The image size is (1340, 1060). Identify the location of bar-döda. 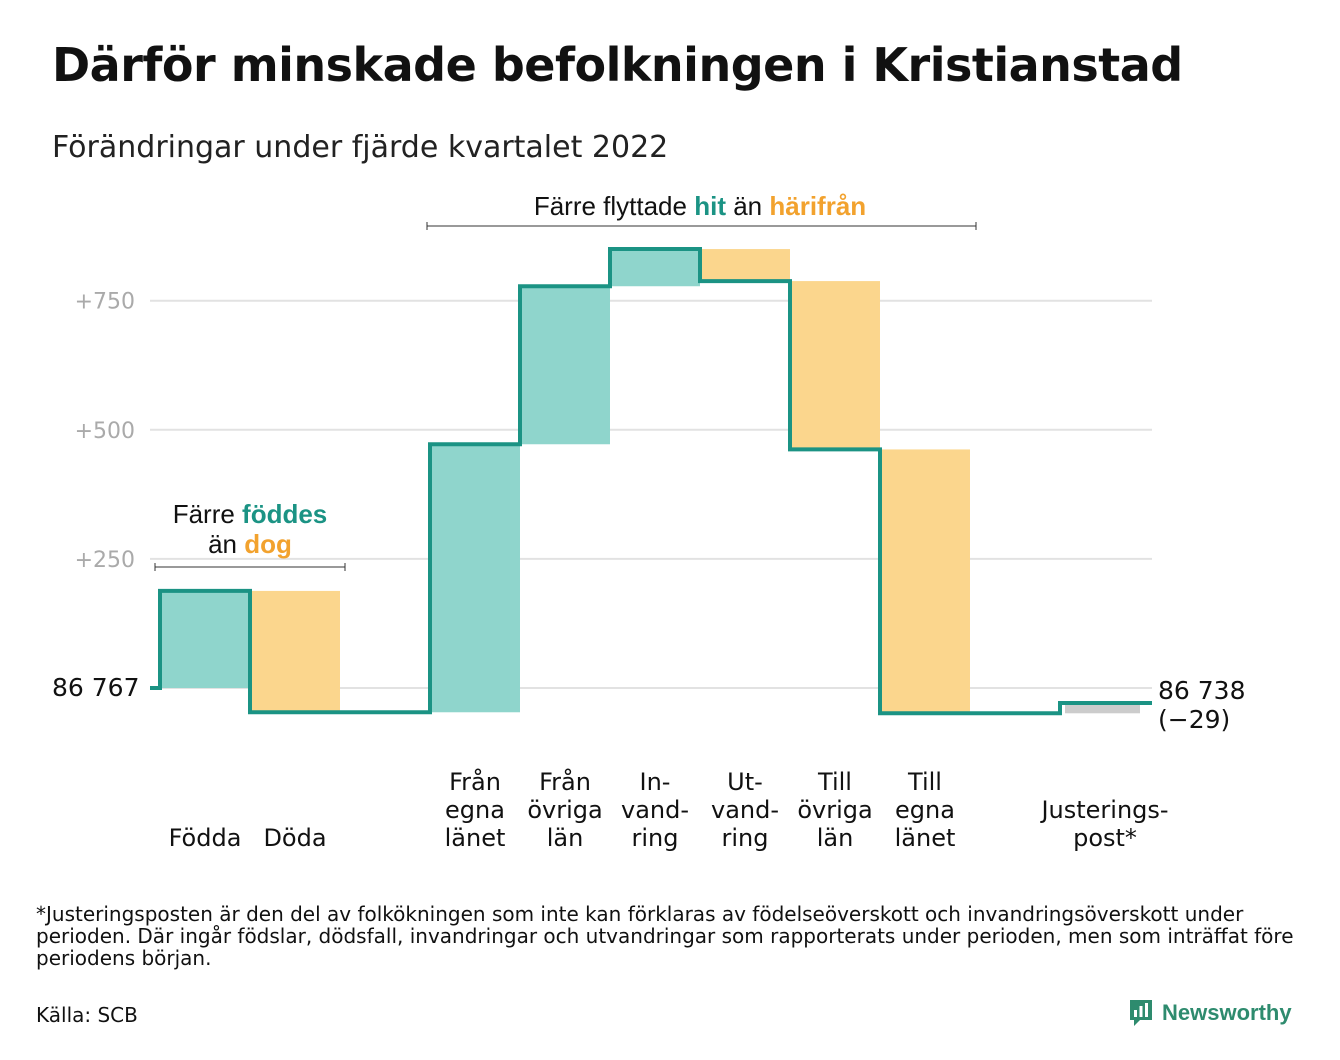
(295, 651).